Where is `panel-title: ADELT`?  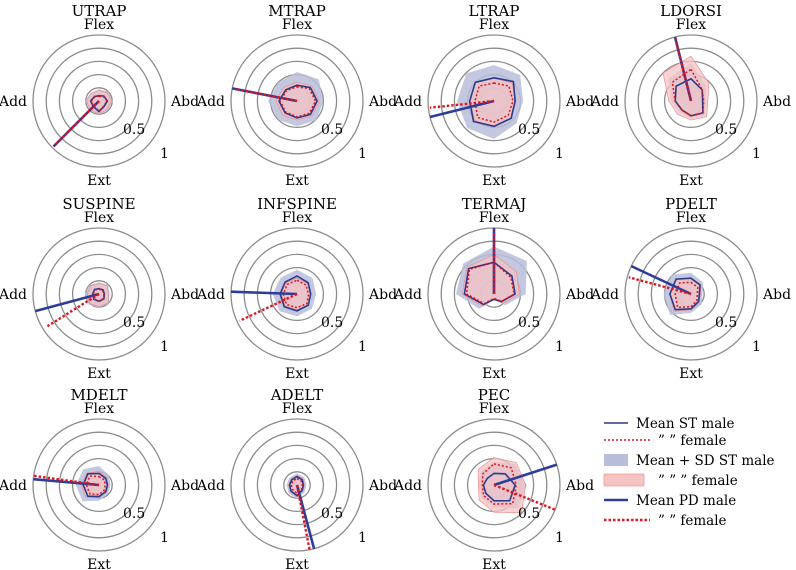
panel-title: ADELT is located at coordinates (297, 395).